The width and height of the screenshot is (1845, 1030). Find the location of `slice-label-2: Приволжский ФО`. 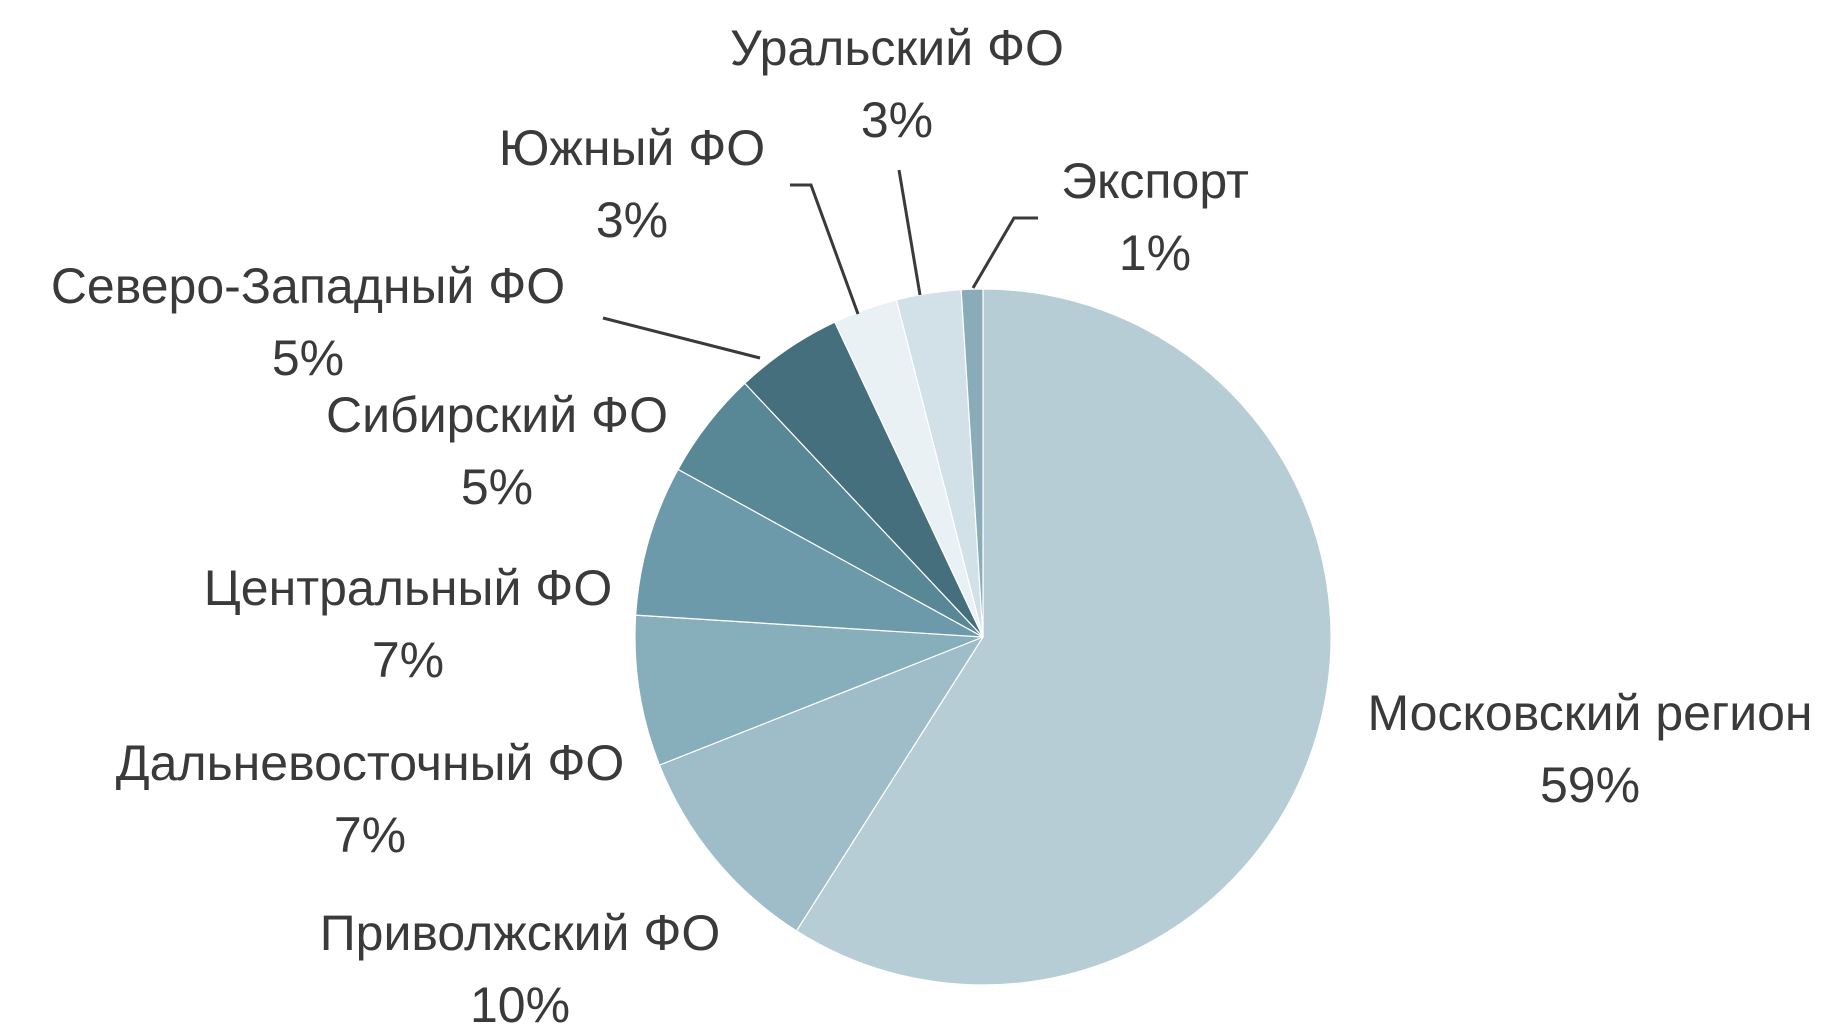

slice-label-2: Приволжский ФО is located at coordinates (520, 933).